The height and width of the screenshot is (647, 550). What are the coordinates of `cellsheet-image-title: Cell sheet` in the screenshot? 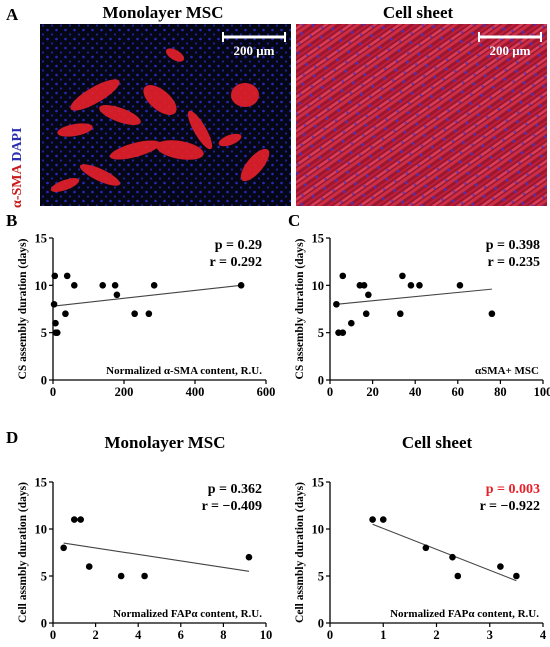 It's located at (418, 12).